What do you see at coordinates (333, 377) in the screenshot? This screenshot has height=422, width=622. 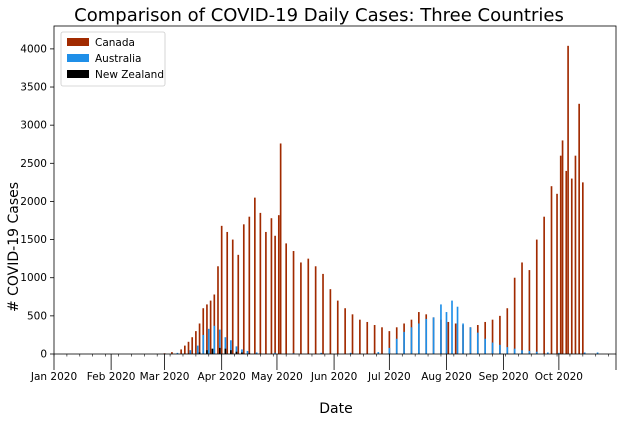 I see `x-tick-label: Jun 2020` at bounding box center [333, 377].